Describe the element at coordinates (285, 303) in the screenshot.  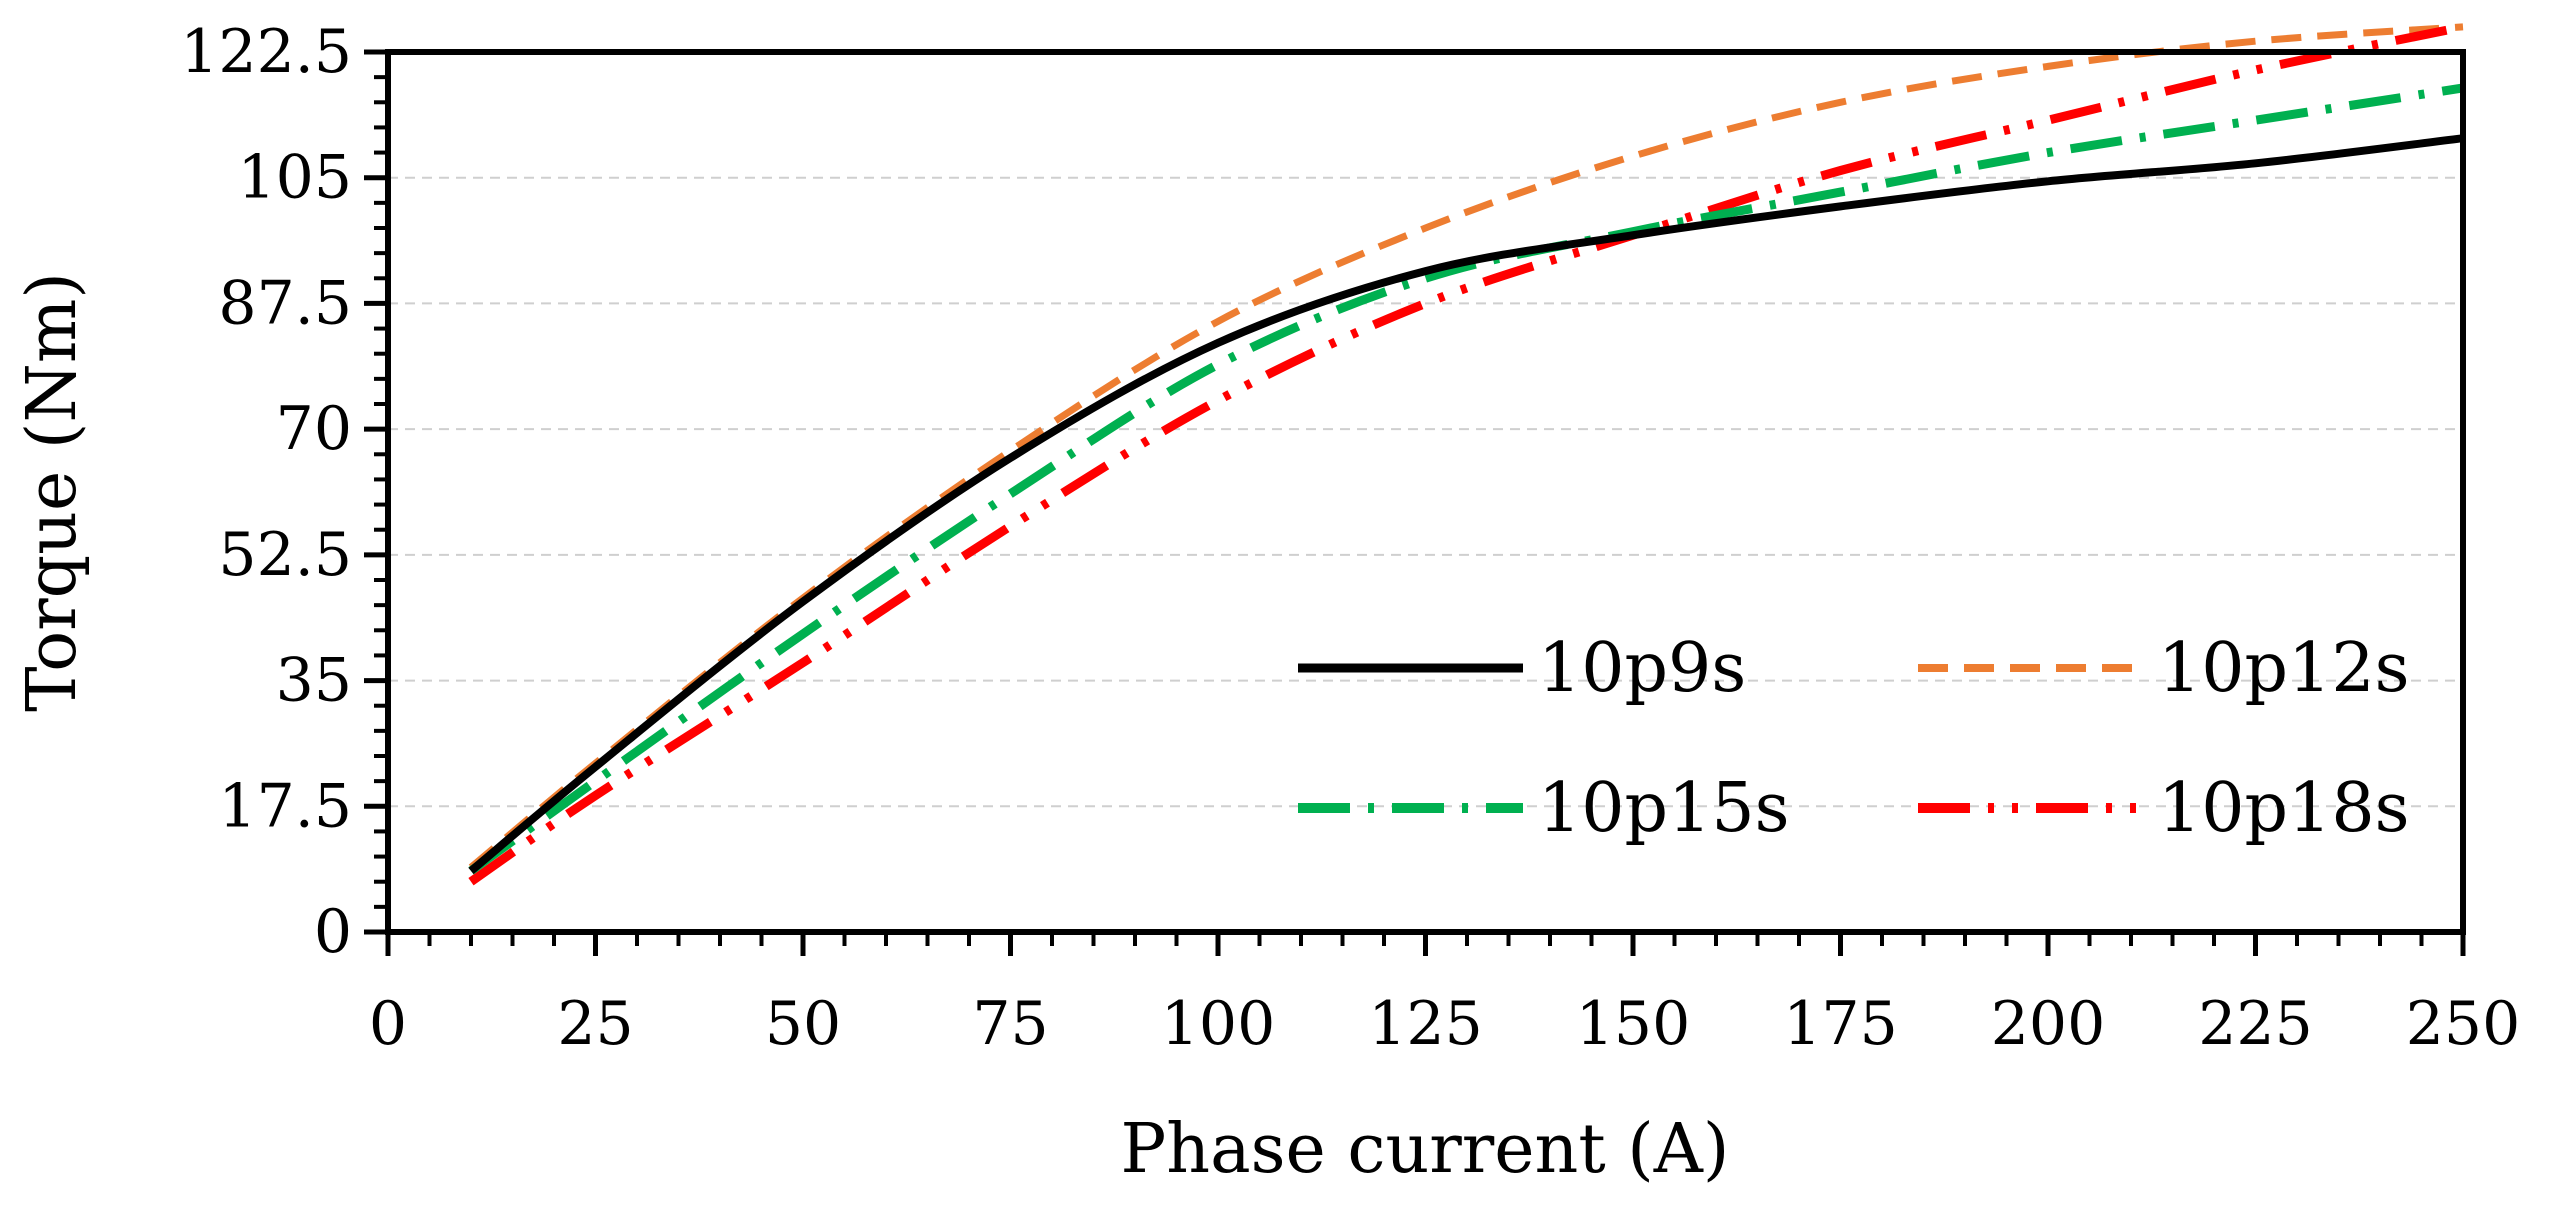
I see `y-tick-label: 87.5` at that location.